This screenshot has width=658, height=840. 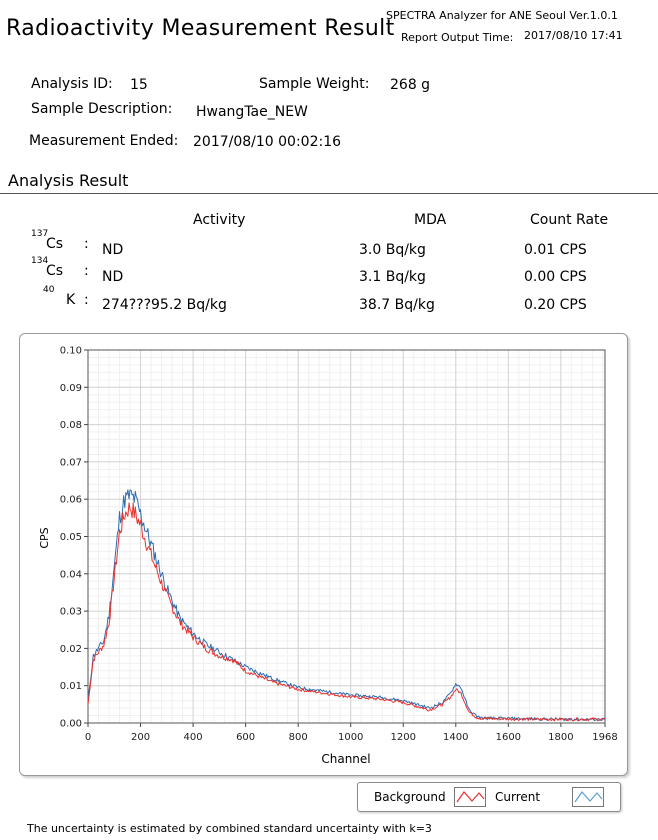 I want to click on mda-value: 3.1 Bq/kg, so click(x=392, y=277).